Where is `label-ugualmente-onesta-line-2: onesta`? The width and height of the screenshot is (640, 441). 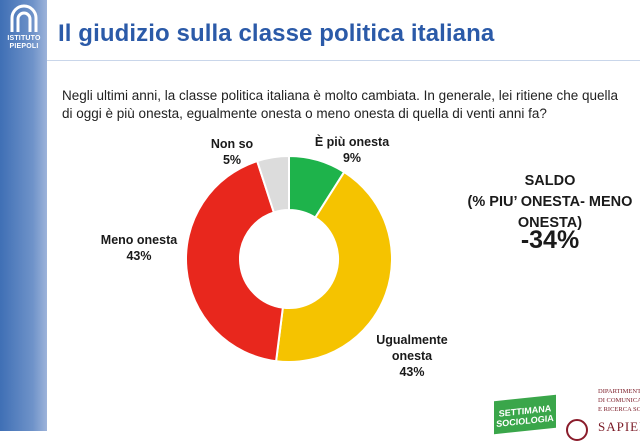 label-ugualmente-onesta-line-2: onesta is located at coordinates (412, 356).